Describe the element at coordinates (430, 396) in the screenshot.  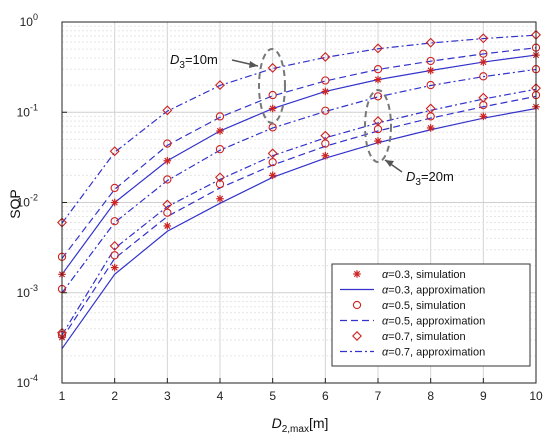
I see `x-tick-label: 8` at that location.